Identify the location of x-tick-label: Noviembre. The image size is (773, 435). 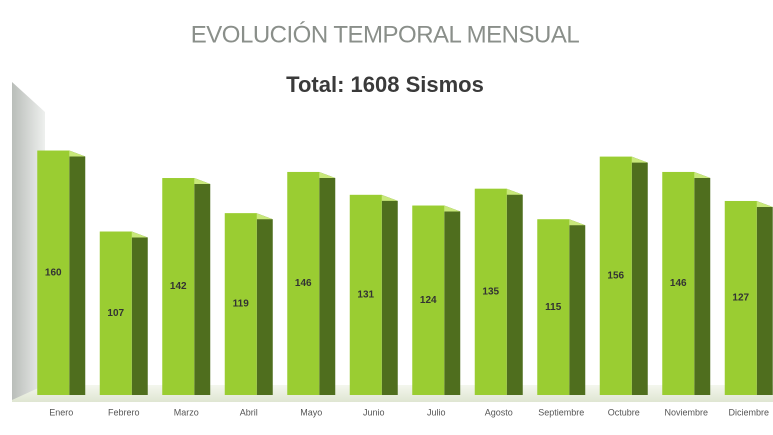
(686, 412).